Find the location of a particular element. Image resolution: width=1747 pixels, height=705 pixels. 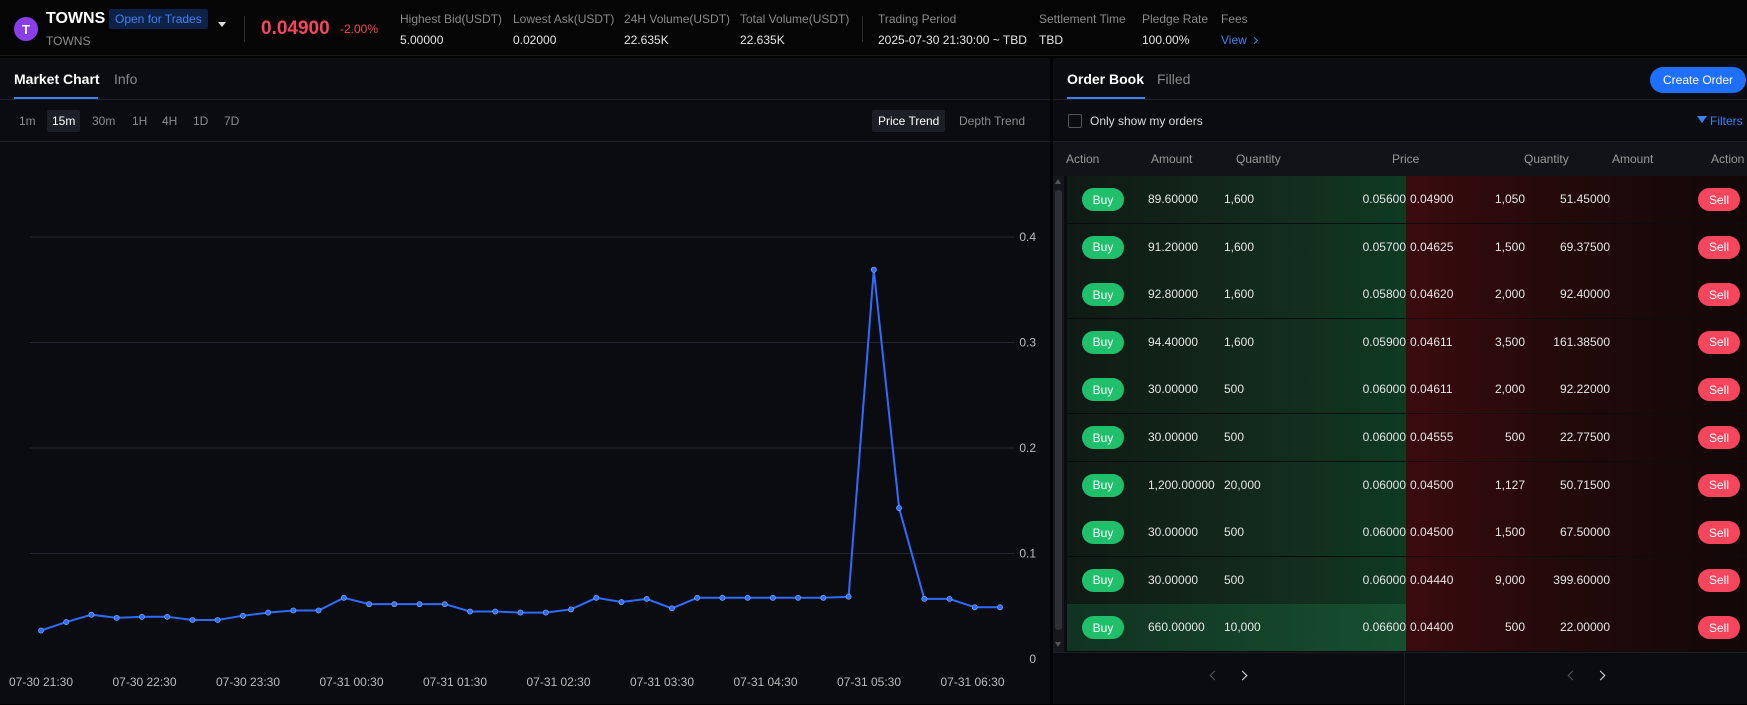

stat-label: Lowest Ask(USDT) is located at coordinates (564, 19).